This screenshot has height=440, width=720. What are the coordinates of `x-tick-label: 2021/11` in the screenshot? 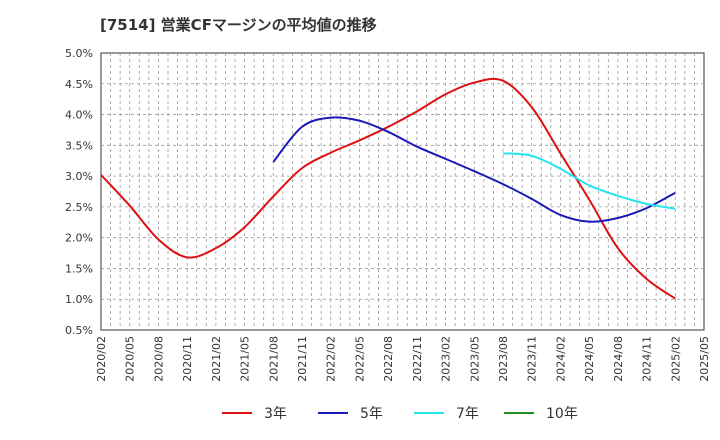 It's located at (302, 359).